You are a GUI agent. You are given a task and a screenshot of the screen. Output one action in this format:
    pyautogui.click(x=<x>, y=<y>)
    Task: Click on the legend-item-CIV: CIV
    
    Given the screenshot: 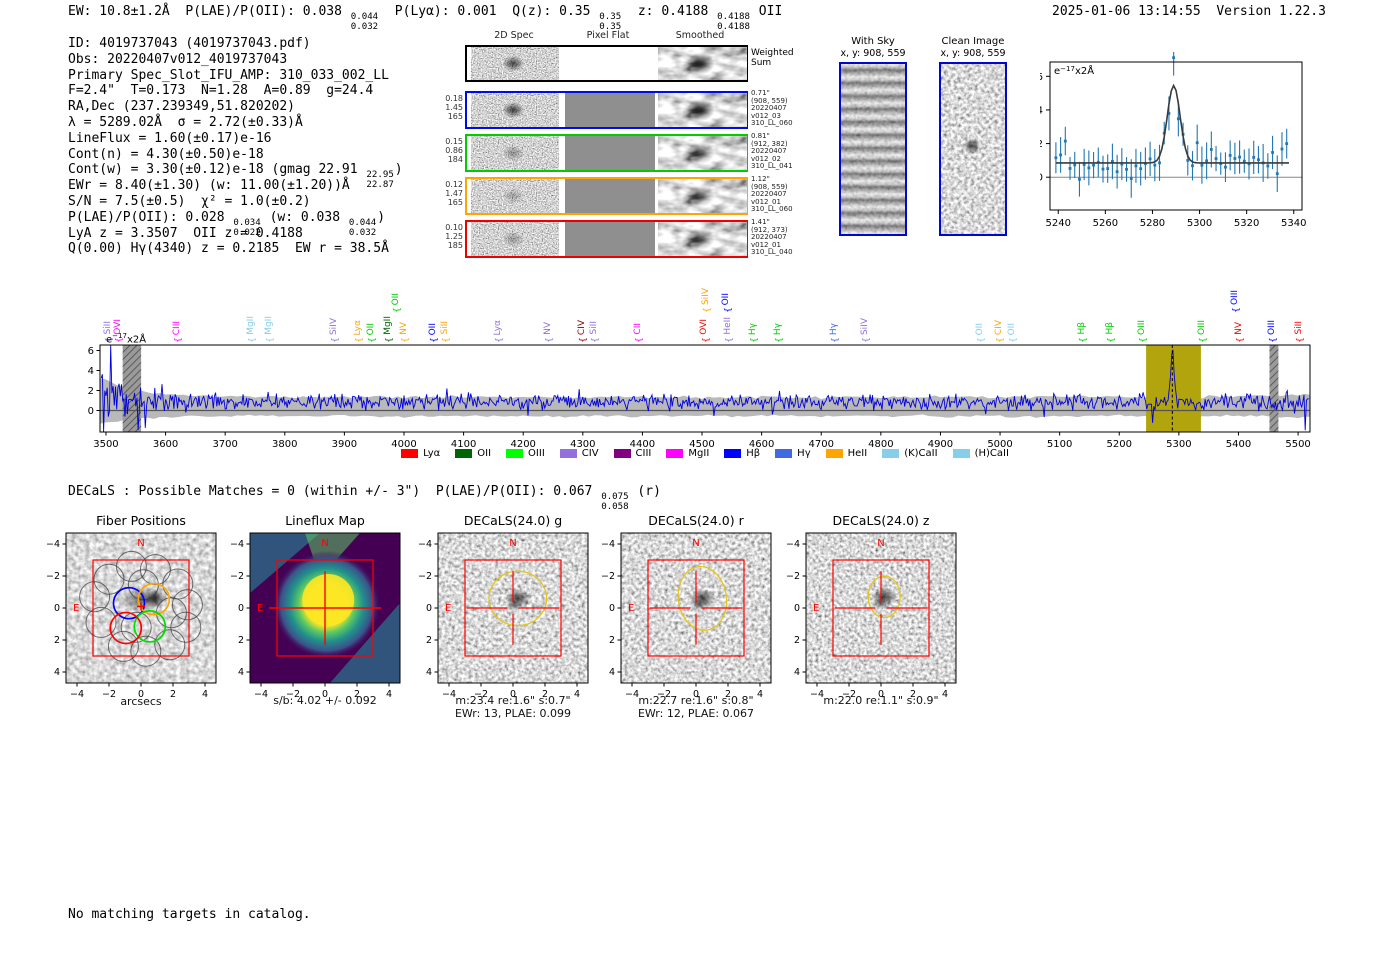 What is the action you would take?
    pyautogui.click(x=579, y=453)
    